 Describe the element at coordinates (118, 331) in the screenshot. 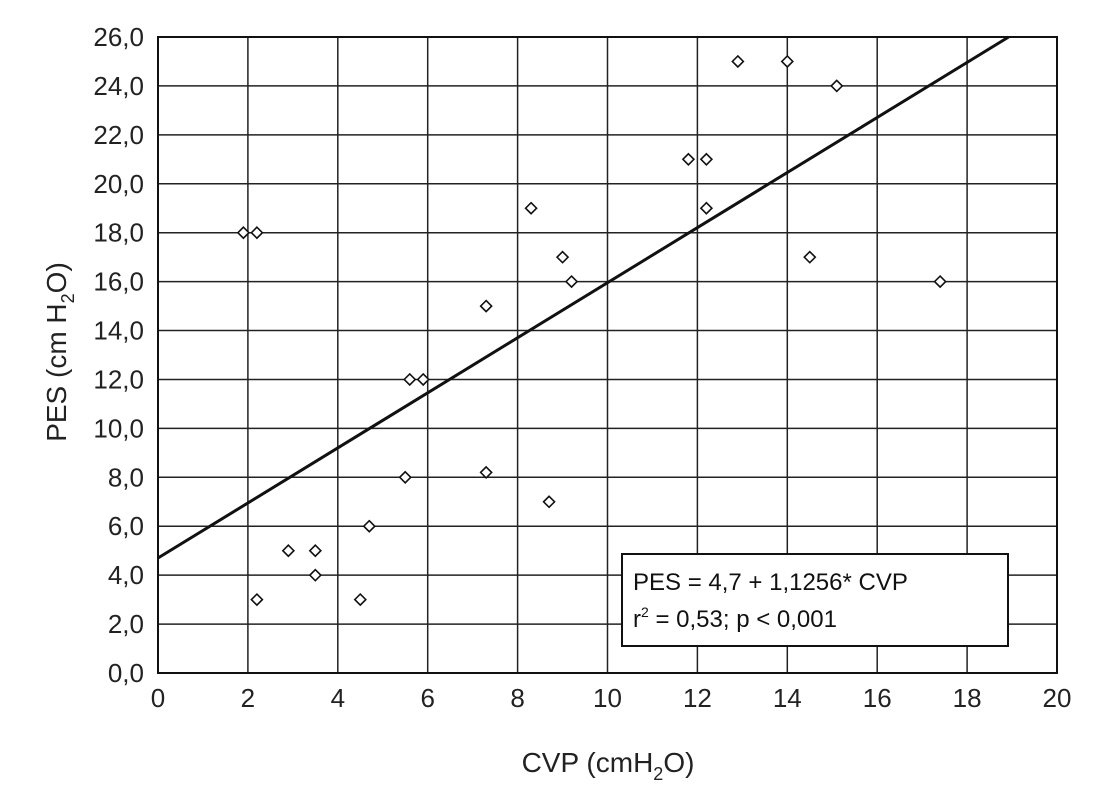

I see `y-tick-label: 14,0` at that location.